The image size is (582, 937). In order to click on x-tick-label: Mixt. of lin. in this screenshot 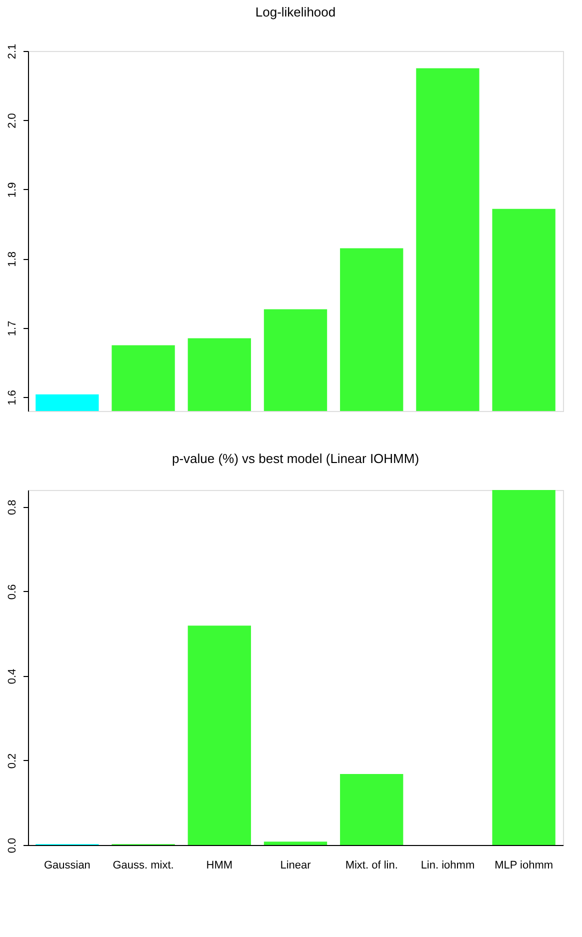, I will do `click(371, 866)`.